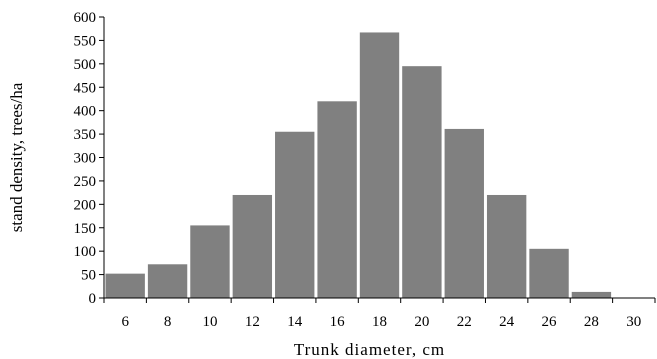  What do you see at coordinates (85, 182) in the screenshot?
I see `y-tick-label: 250` at bounding box center [85, 182].